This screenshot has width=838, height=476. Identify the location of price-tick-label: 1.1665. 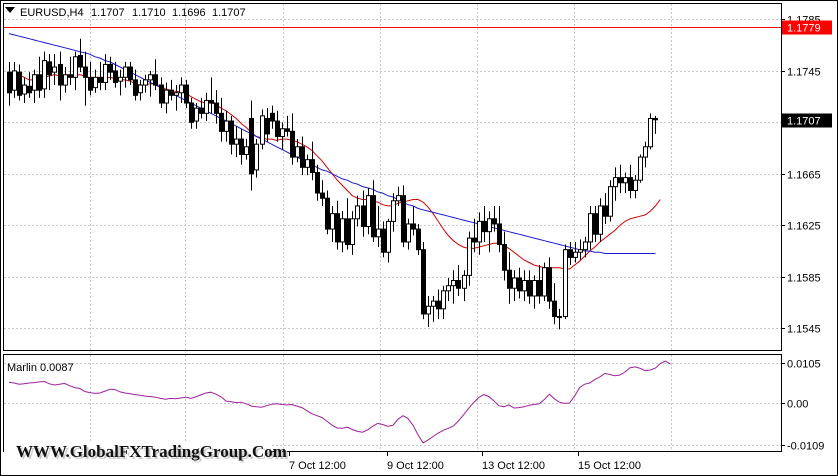
(804, 176).